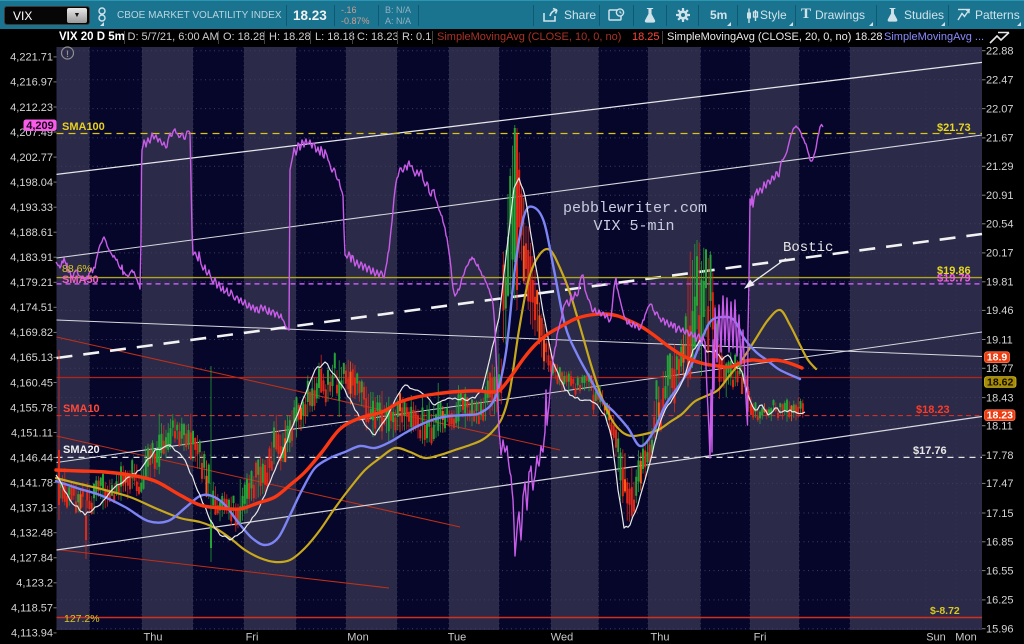  Describe the element at coordinates (633, 226) in the screenshot. I see `svg-text: VIX 5-min` at that location.